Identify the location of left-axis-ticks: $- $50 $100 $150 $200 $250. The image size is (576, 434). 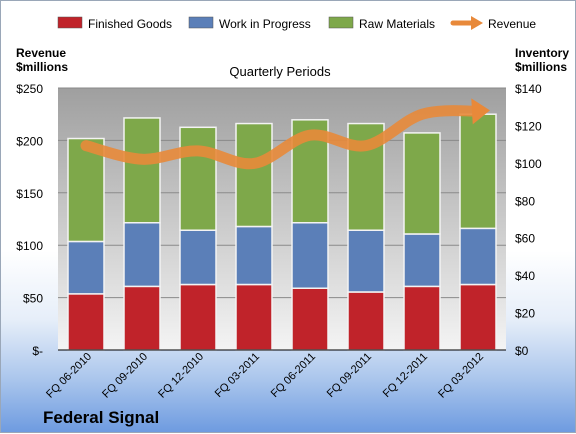
(29, 220).